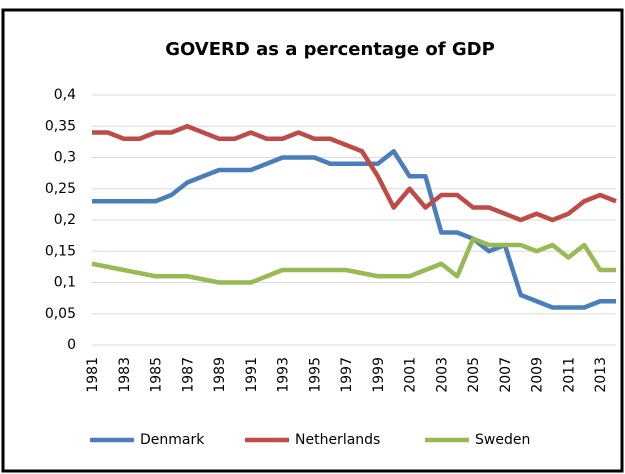 This screenshot has width=625, height=474. What do you see at coordinates (330, 49) in the screenshot?
I see `chart-title: GOVERD as a percentage of GDP` at bounding box center [330, 49].